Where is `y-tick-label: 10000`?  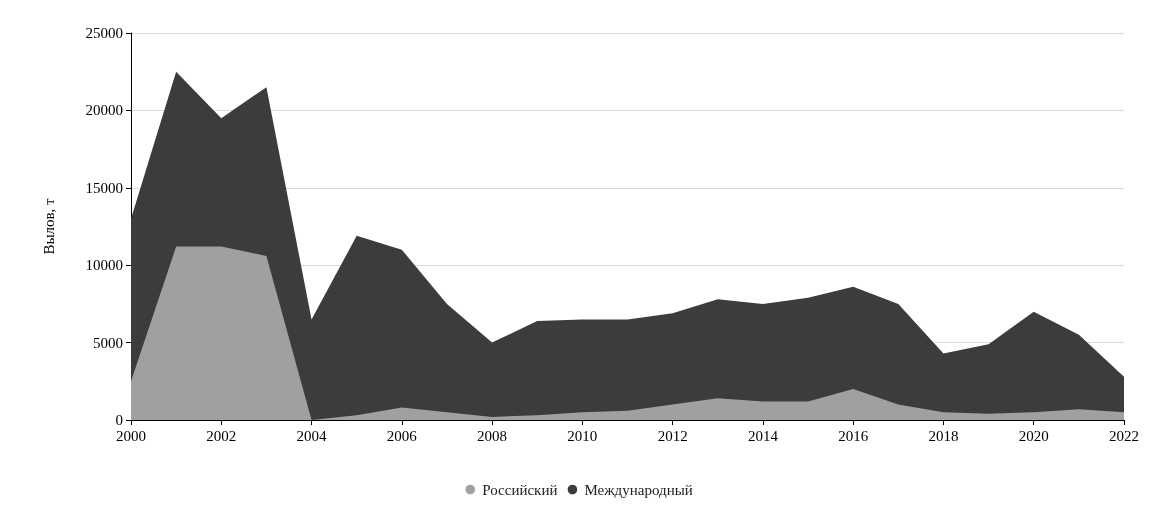
y-tick-label: 10000 is located at coordinates (104, 265).